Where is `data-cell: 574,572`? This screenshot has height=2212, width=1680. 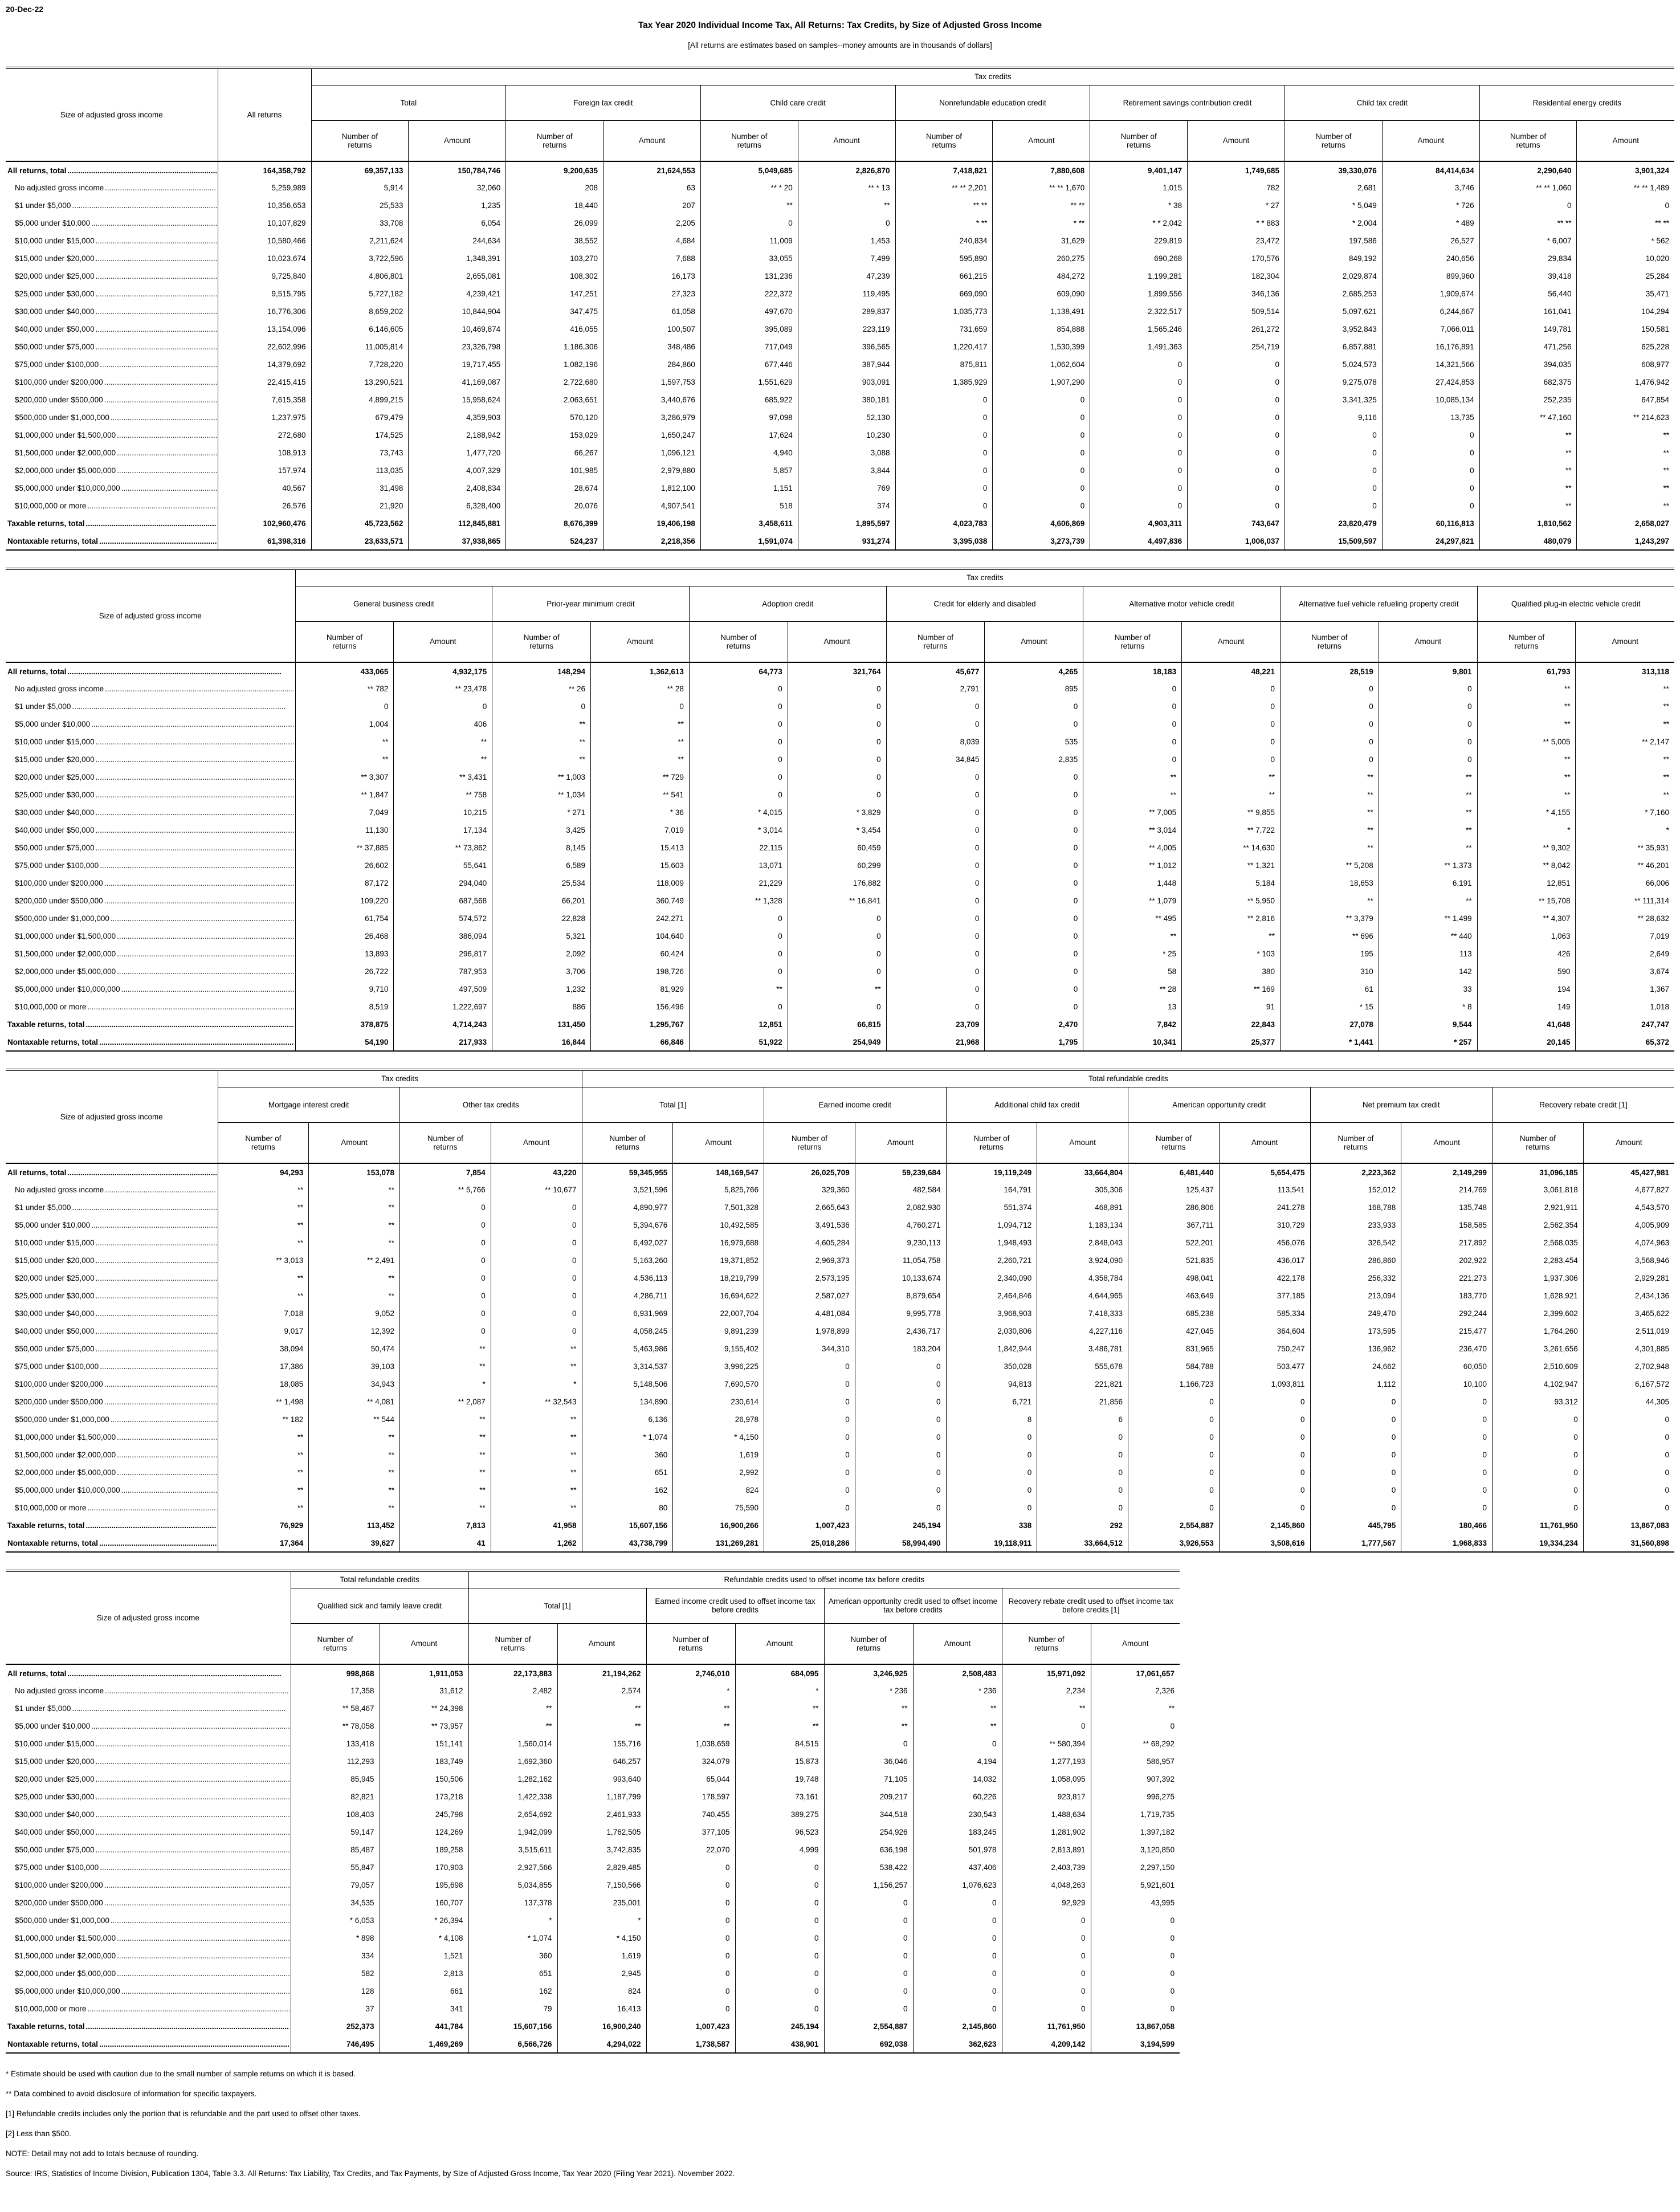
data-cell: 574,572 is located at coordinates (442, 918).